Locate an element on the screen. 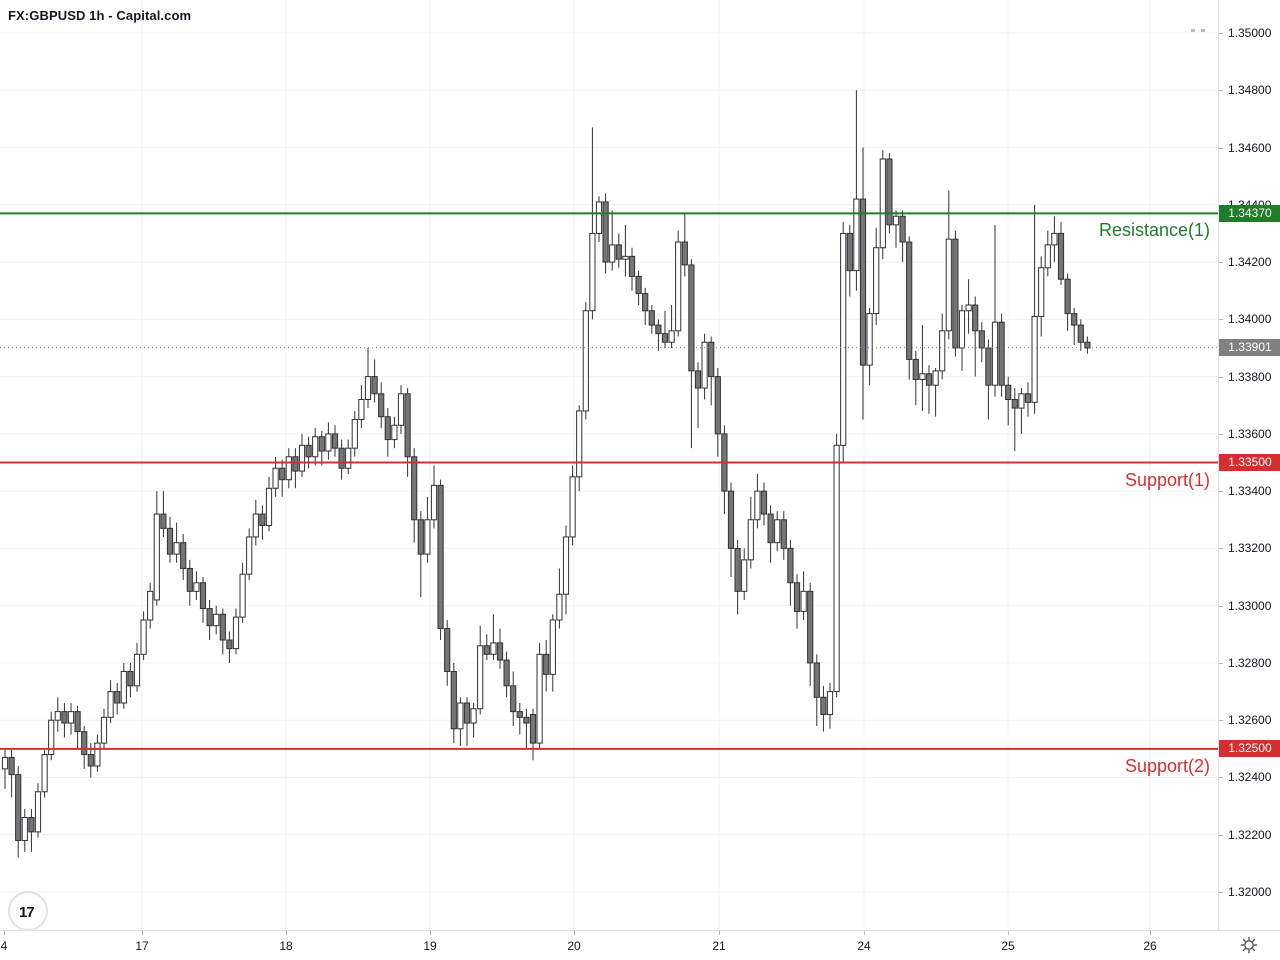 This screenshot has width=1280, height=960. tradingview-logo: 17 is located at coordinates (28, 911).